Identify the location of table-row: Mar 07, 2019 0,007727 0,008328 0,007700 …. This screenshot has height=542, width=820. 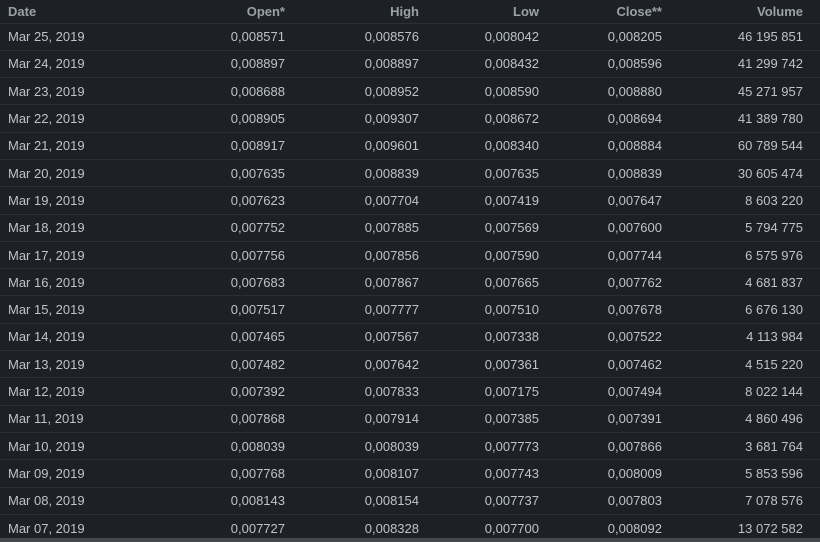
(410, 527).